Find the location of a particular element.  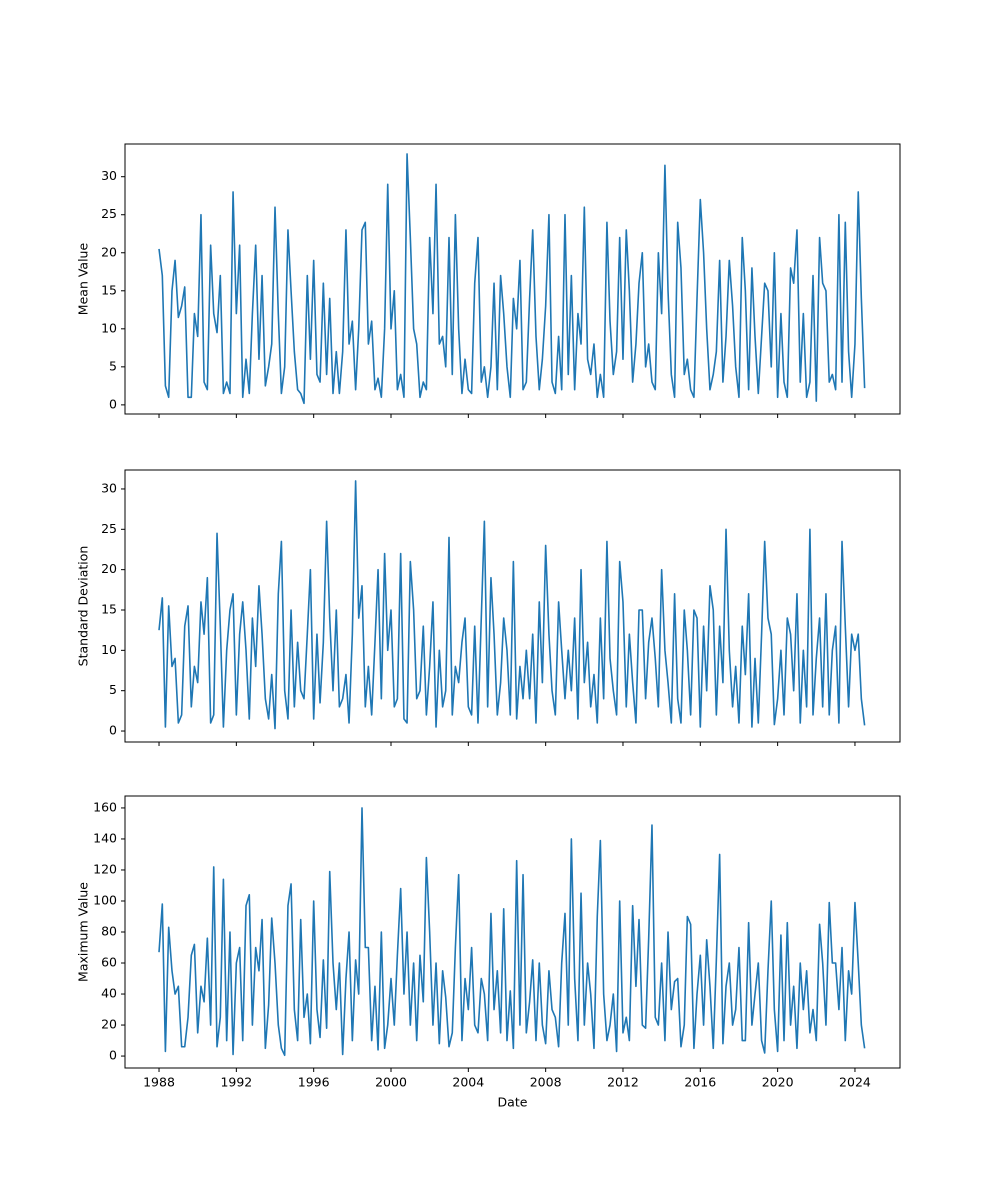

x-tick-label: 2024 is located at coordinates (855, 1082).